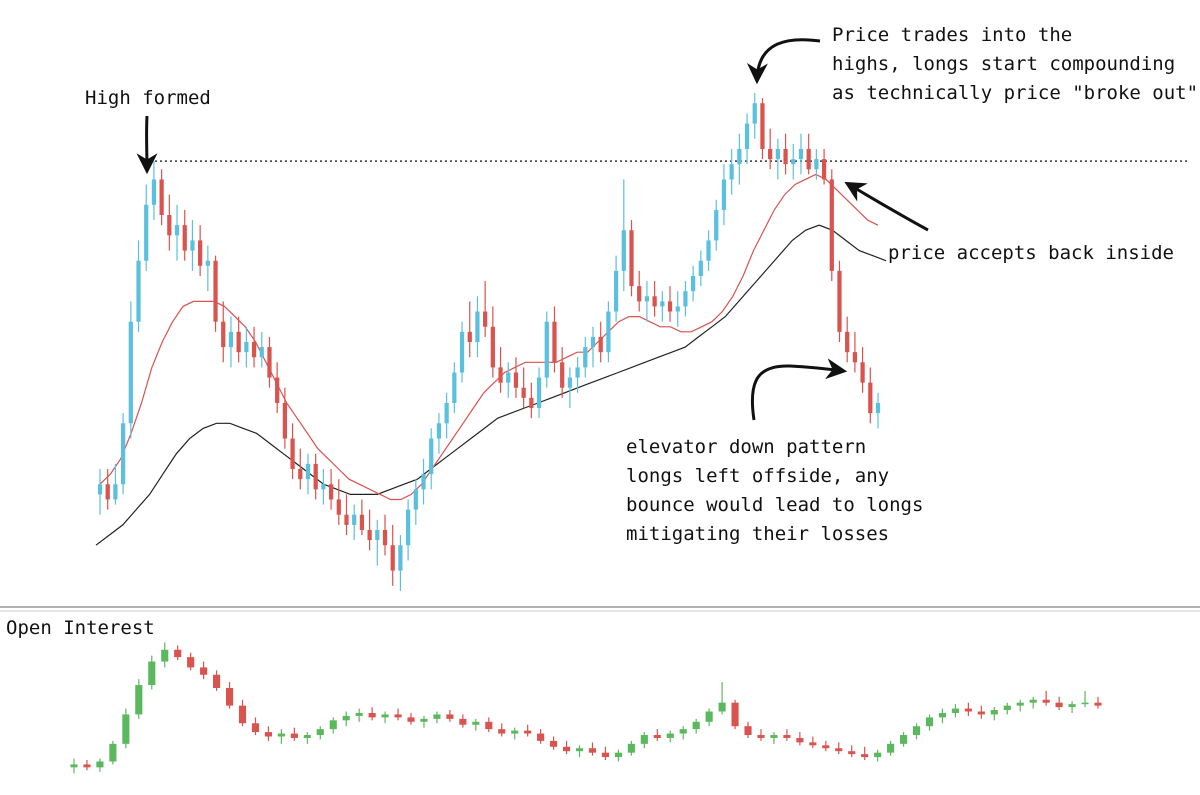  Describe the element at coordinates (774, 505) in the screenshot. I see `annotation-elevator-3: bounce would lead to longs` at that location.